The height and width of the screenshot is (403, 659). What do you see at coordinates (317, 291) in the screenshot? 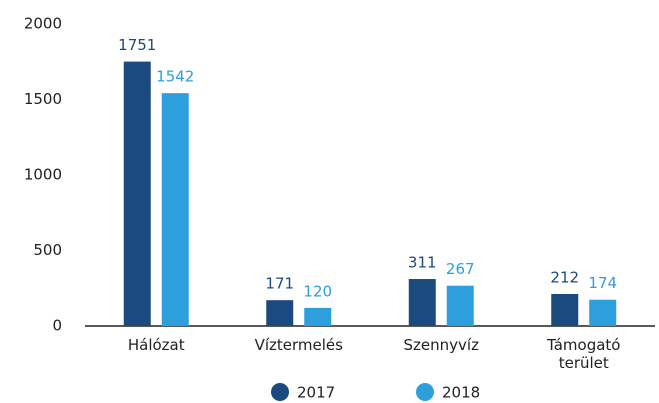
I see `value-label: 120` at bounding box center [317, 291].